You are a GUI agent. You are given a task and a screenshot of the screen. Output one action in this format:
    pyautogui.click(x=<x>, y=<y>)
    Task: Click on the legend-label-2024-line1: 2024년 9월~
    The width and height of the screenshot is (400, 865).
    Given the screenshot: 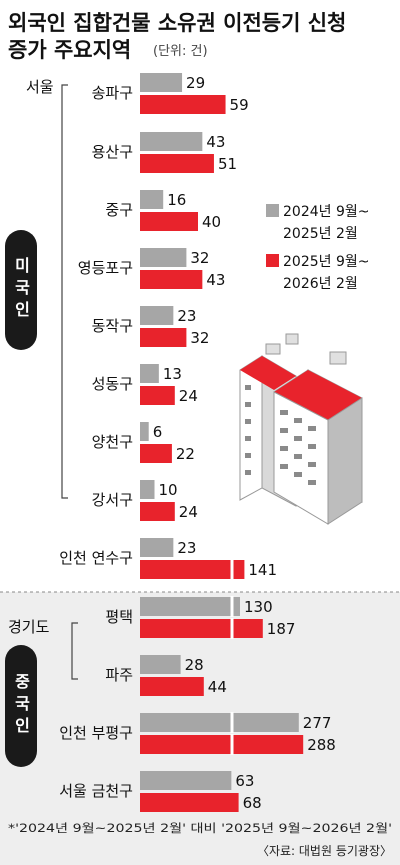 What is the action you would take?
    pyautogui.click(x=326, y=212)
    